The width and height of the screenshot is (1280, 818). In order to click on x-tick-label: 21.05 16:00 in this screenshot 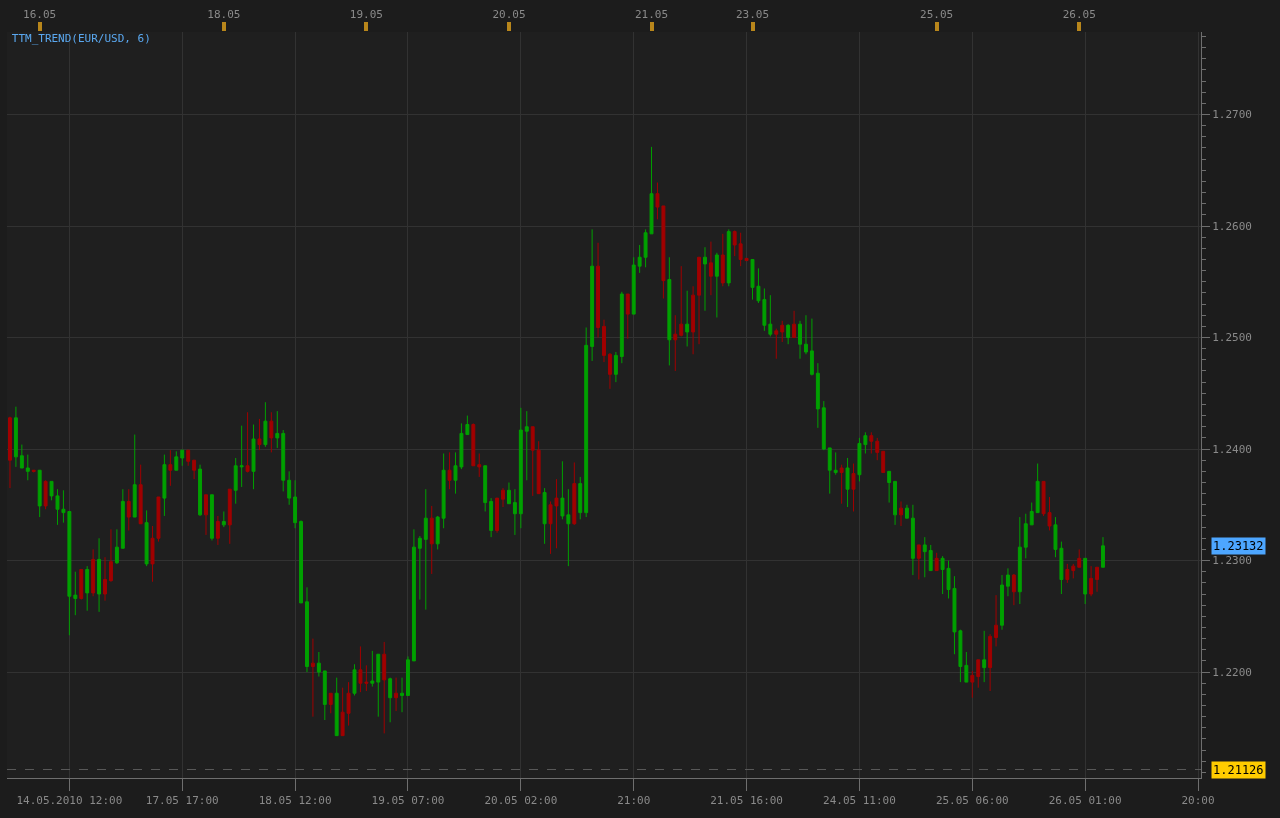, I will do `click(746, 801)`.